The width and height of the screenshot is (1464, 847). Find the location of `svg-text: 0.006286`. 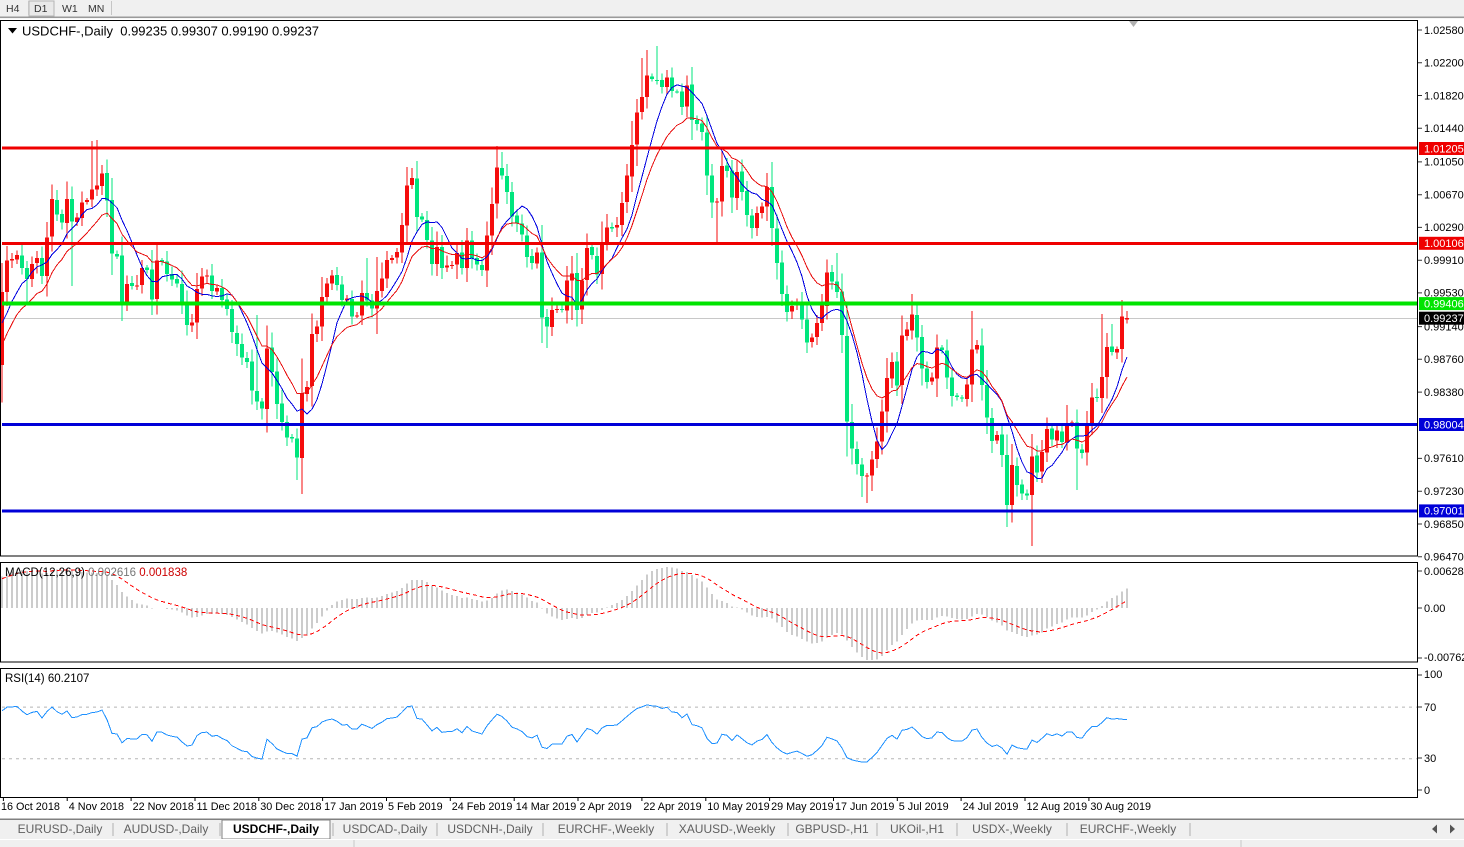

svg-text: 0.006286 is located at coordinates (1444, 572).